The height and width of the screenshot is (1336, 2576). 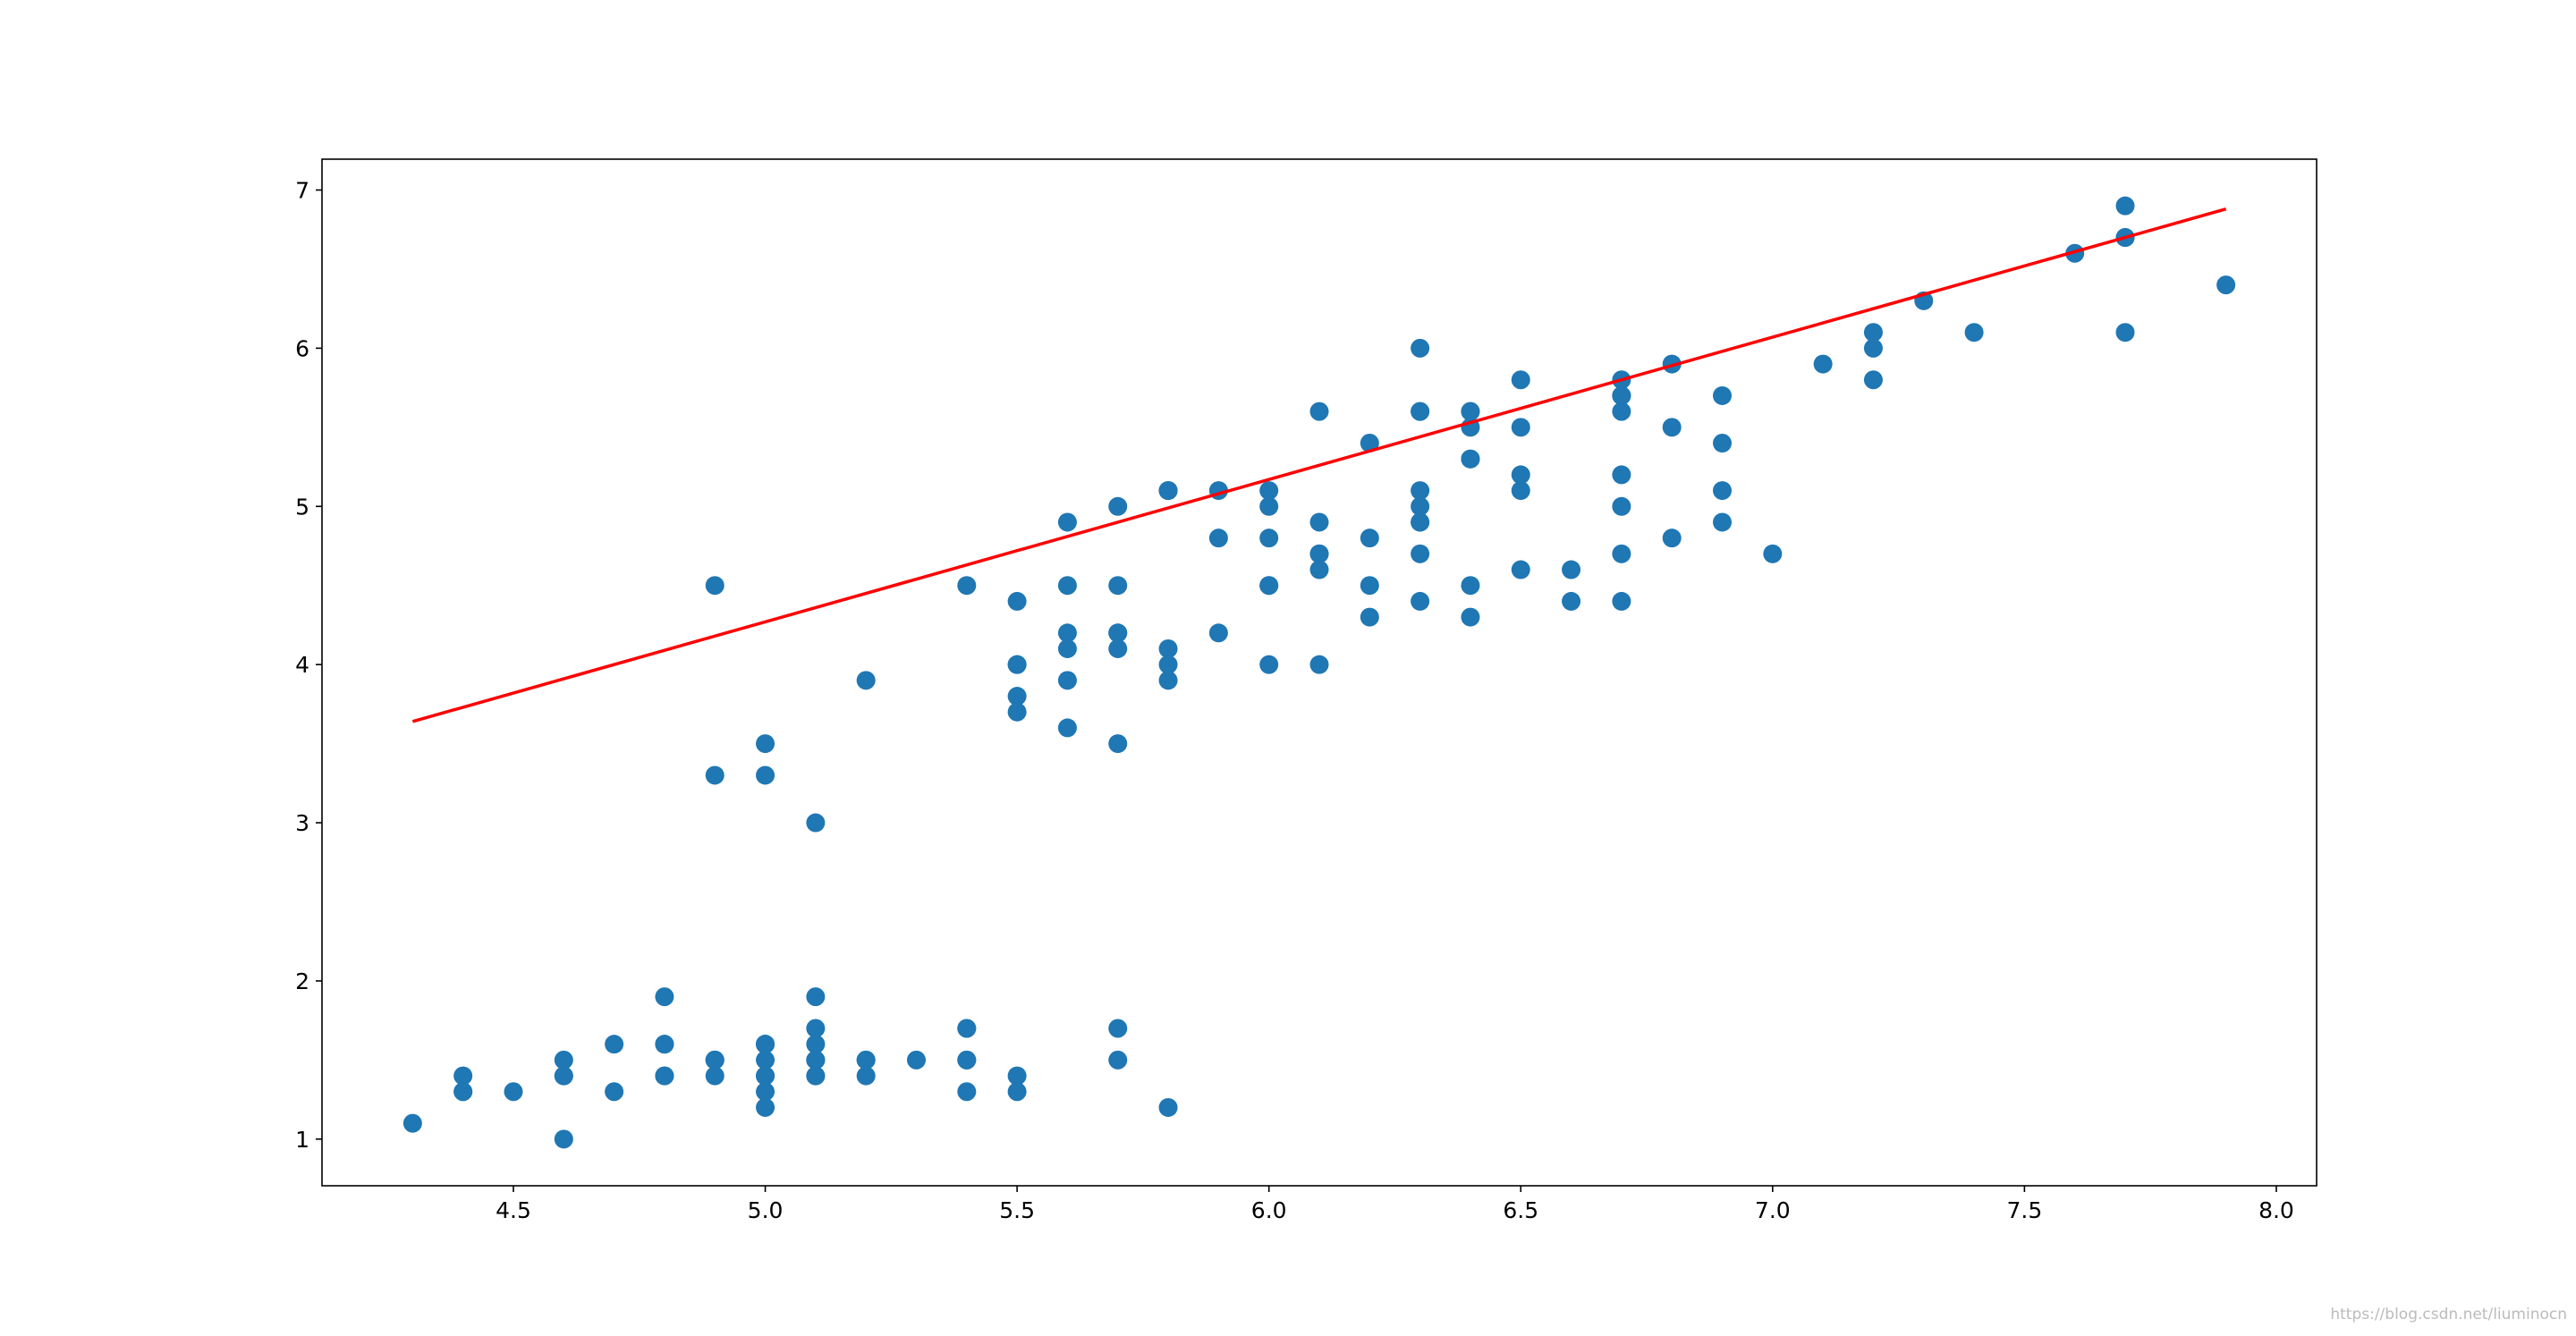 What do you see at coordinates (1520, 1210) in the screenshot?
I see `x-tick-label: 6.5` at bounding box center [1520, 1210].